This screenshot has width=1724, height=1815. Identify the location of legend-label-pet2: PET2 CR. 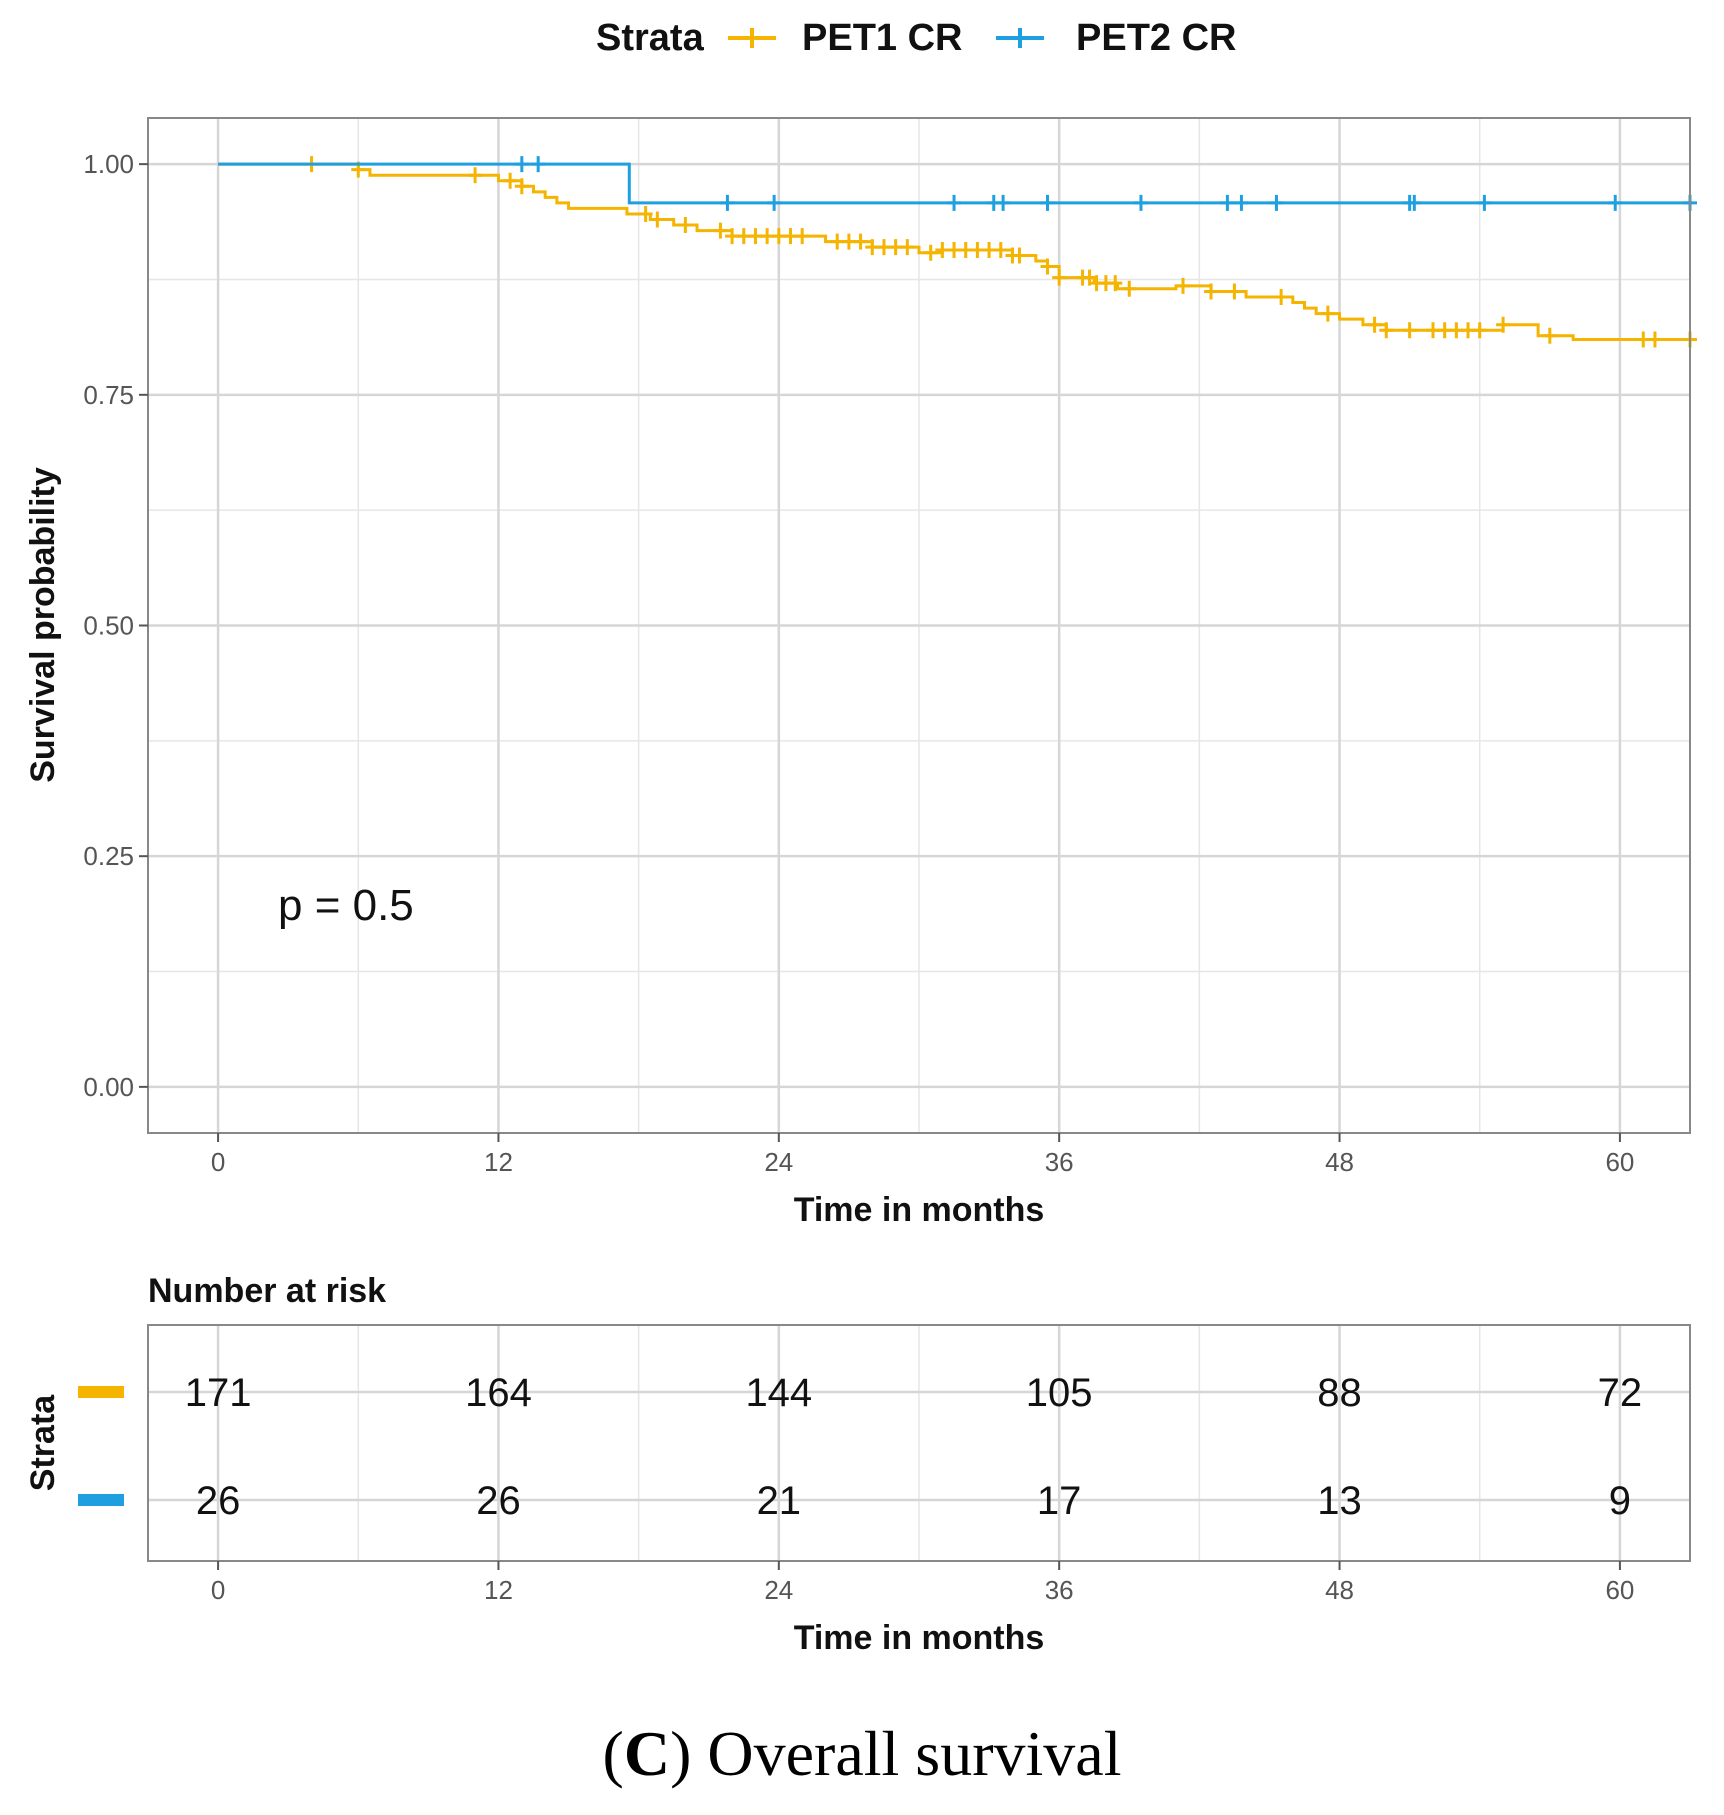
(1156, 38).